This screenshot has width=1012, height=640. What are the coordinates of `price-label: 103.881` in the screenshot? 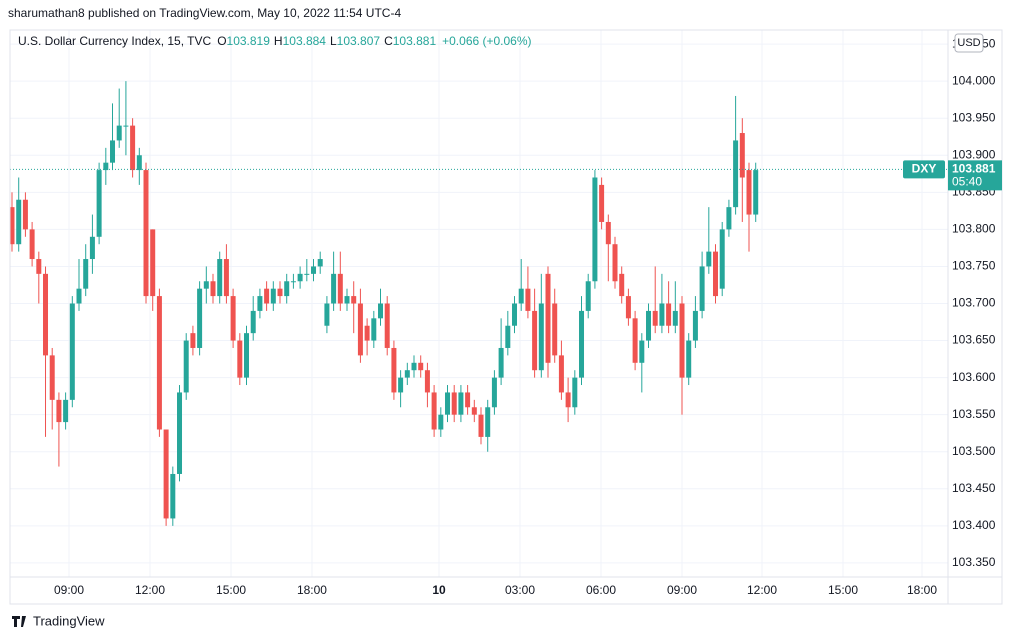 It's located at (974, 169).